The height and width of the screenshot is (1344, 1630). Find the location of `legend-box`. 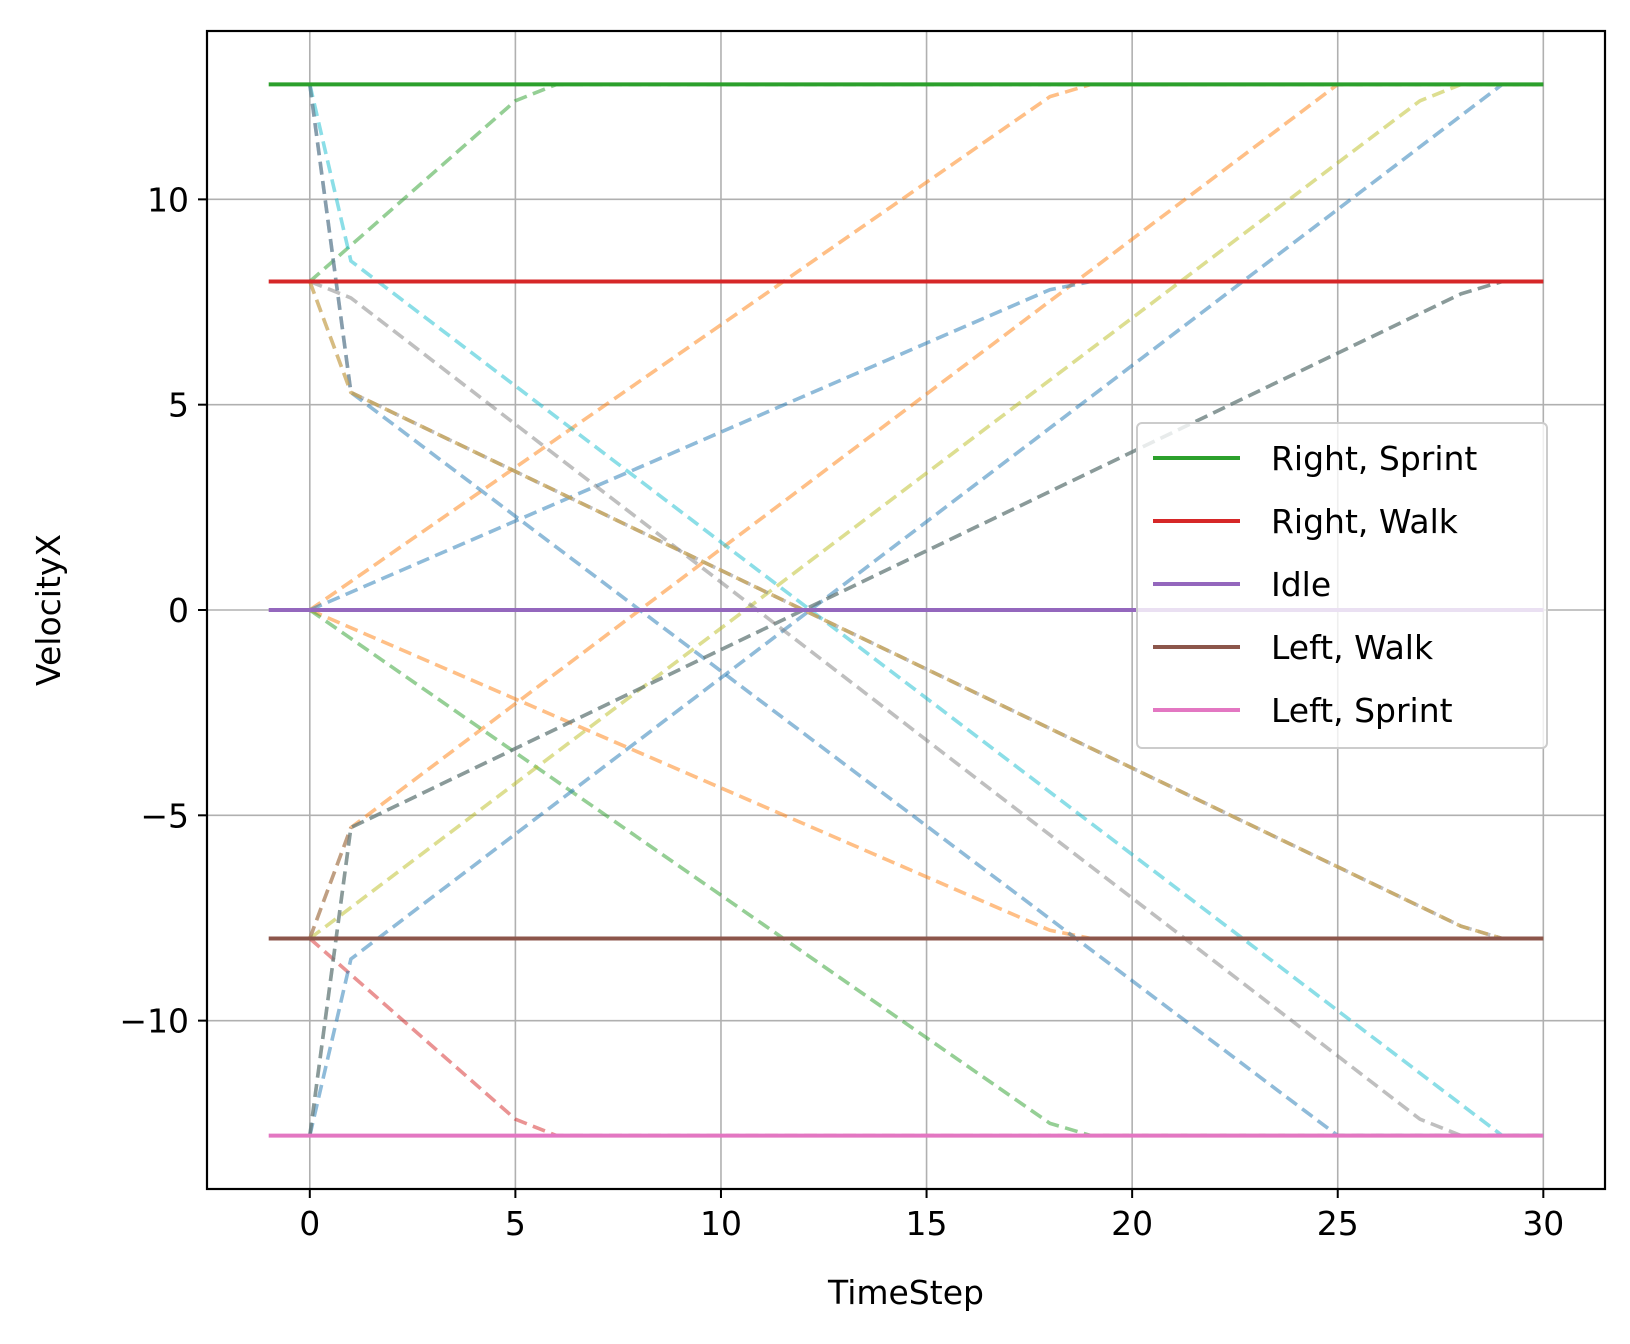

legend-box is located at coordinates (1342, 585).